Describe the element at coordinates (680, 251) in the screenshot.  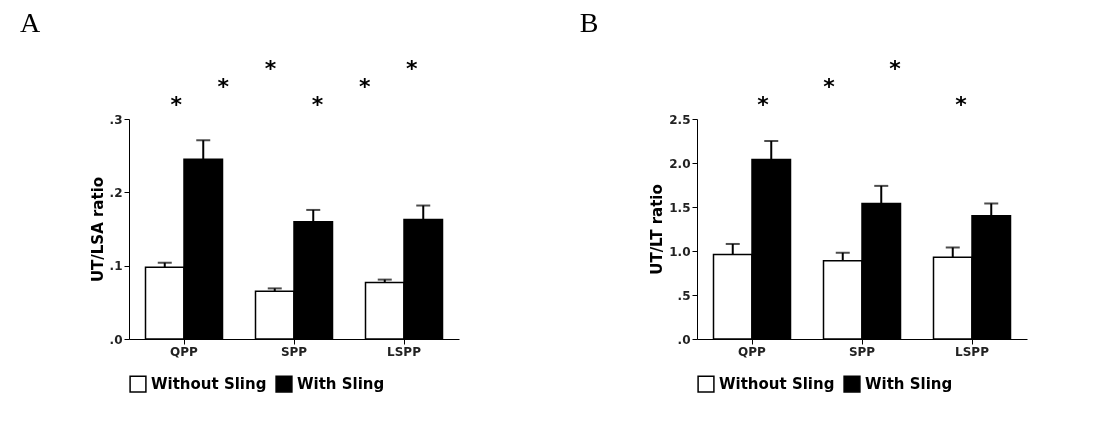
I see `y-tick-label: 1.0` at that location.